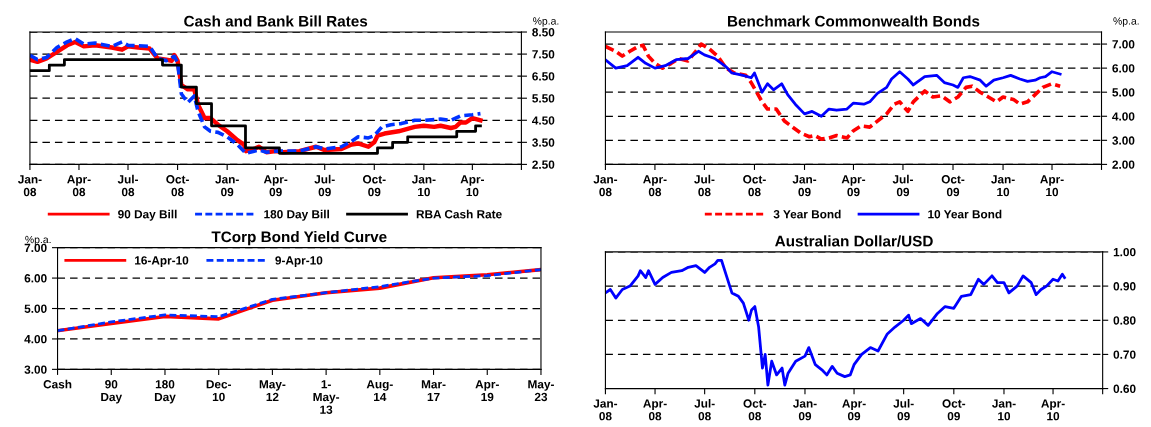 The image size is (1151, 427). Describe the element at coordinates (543, 98) in the screenshot. I see `y-tick-label: 5.50` at that location.